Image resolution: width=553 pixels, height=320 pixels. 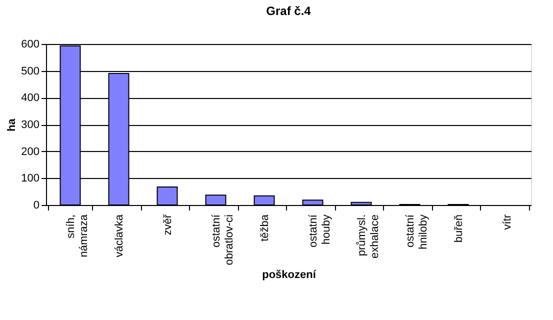 What do you see at coordinates (12, 125) in the screenshot?
I see `y-axis-title: ha` at bounding box center [12, 125].